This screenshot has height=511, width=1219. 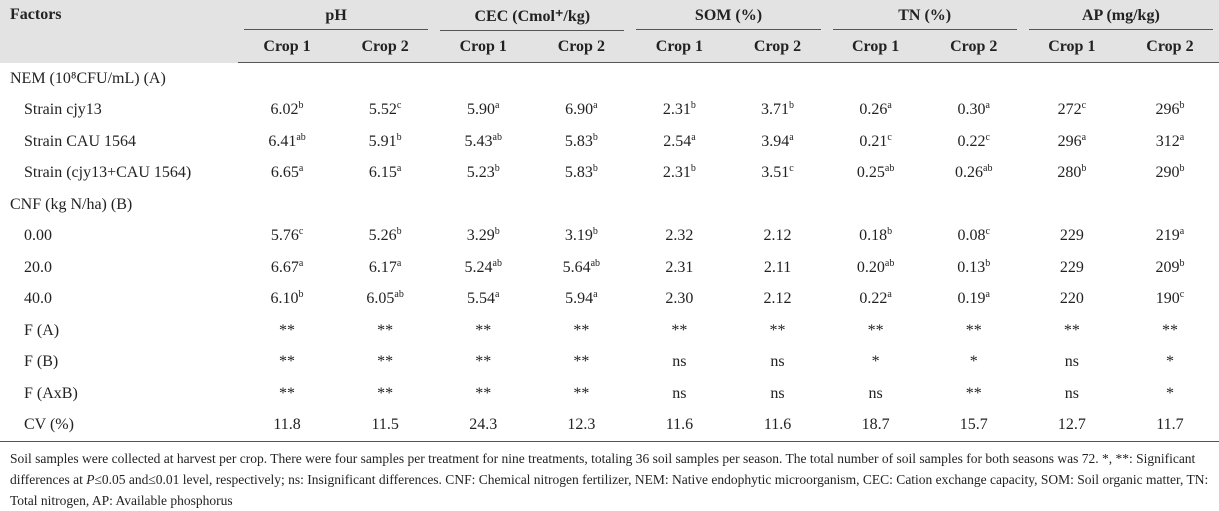 I want to click on value-text: 0.22, so click(x=971, y=141).